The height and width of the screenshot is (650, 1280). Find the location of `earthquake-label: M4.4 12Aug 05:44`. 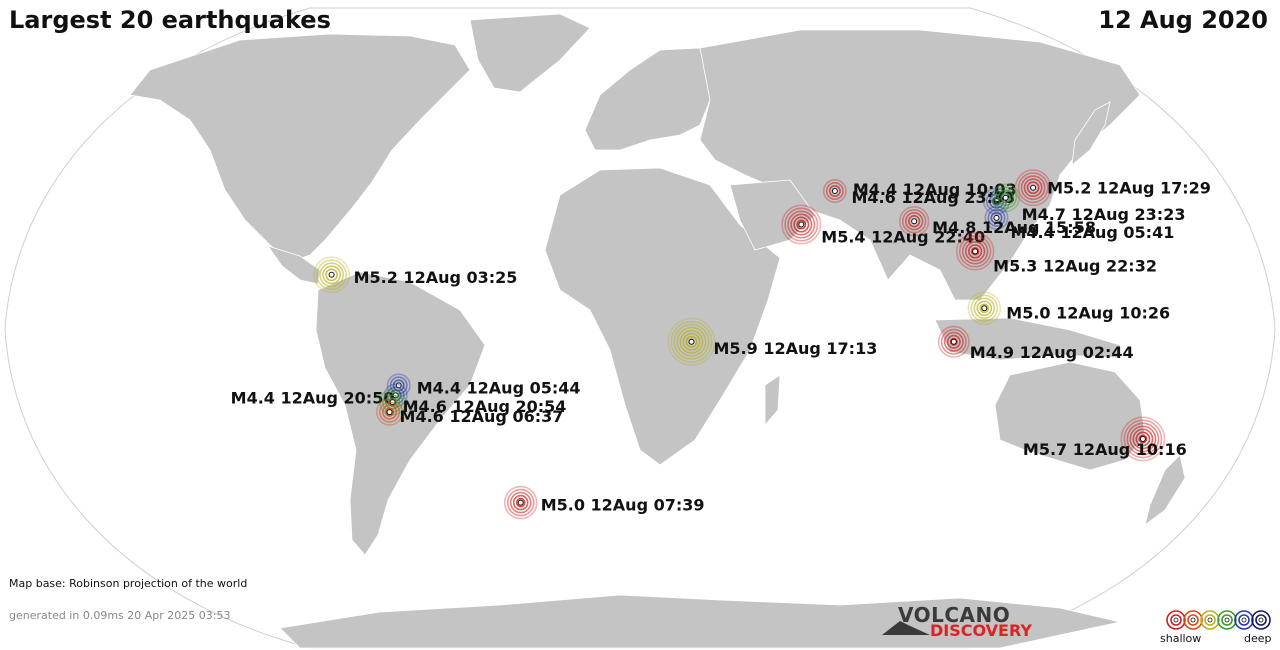

earthquake-label: M4.4 12Aug 05:44 is located at coordinates (499, 387).